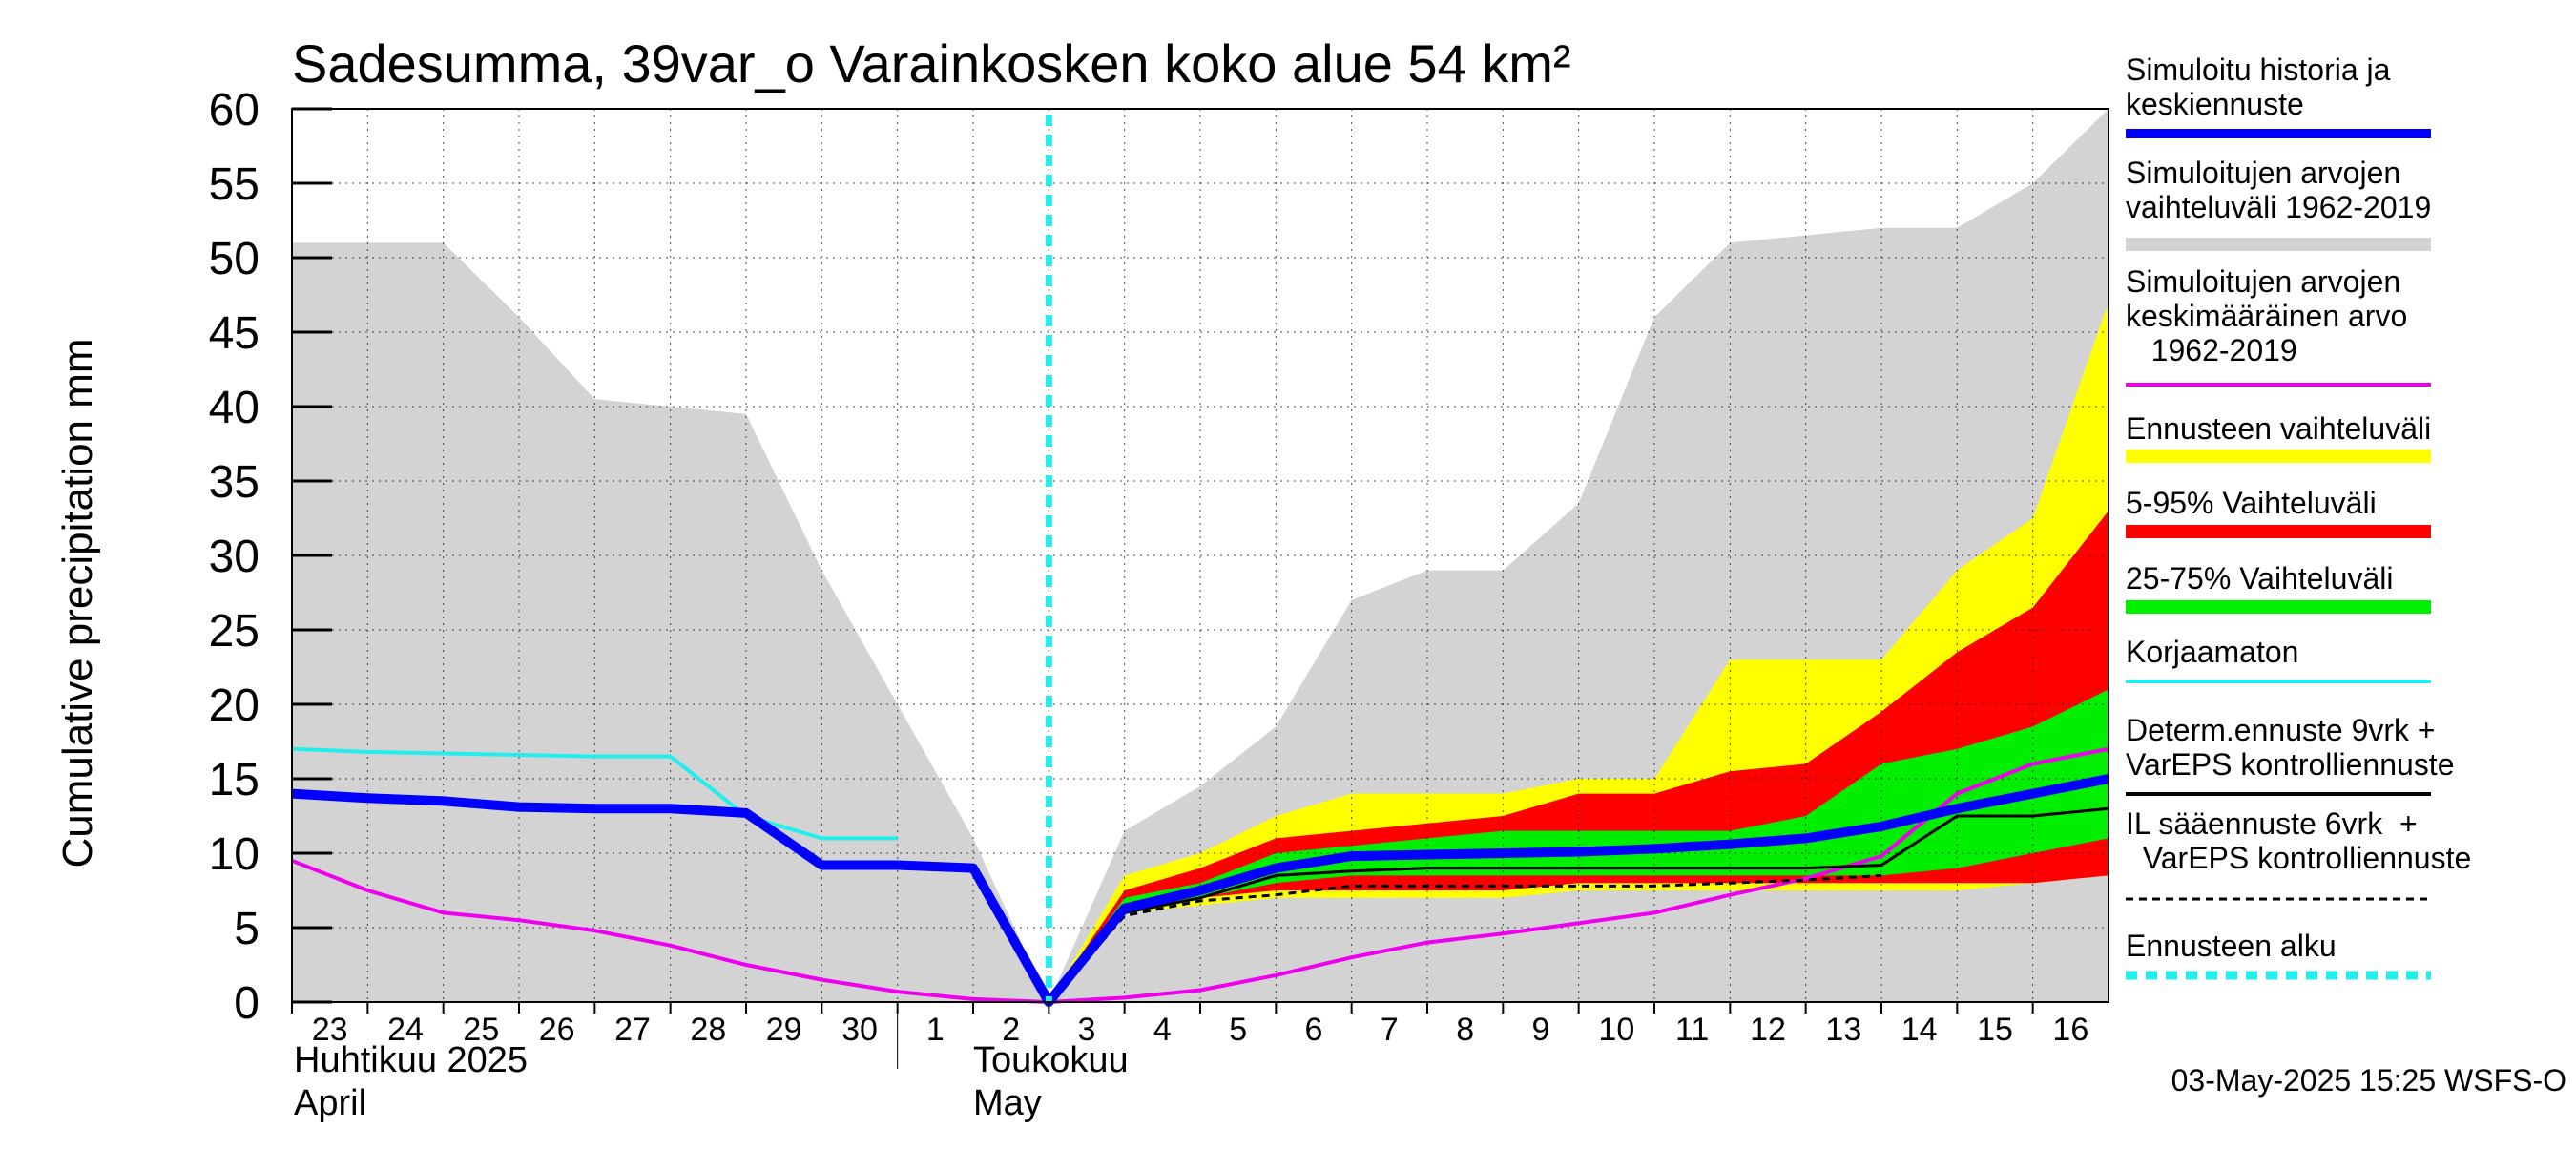  Describe the element at coordinates (2212, 652) in the screenshot. I see `legend-label: Korjaamaton` at that location.